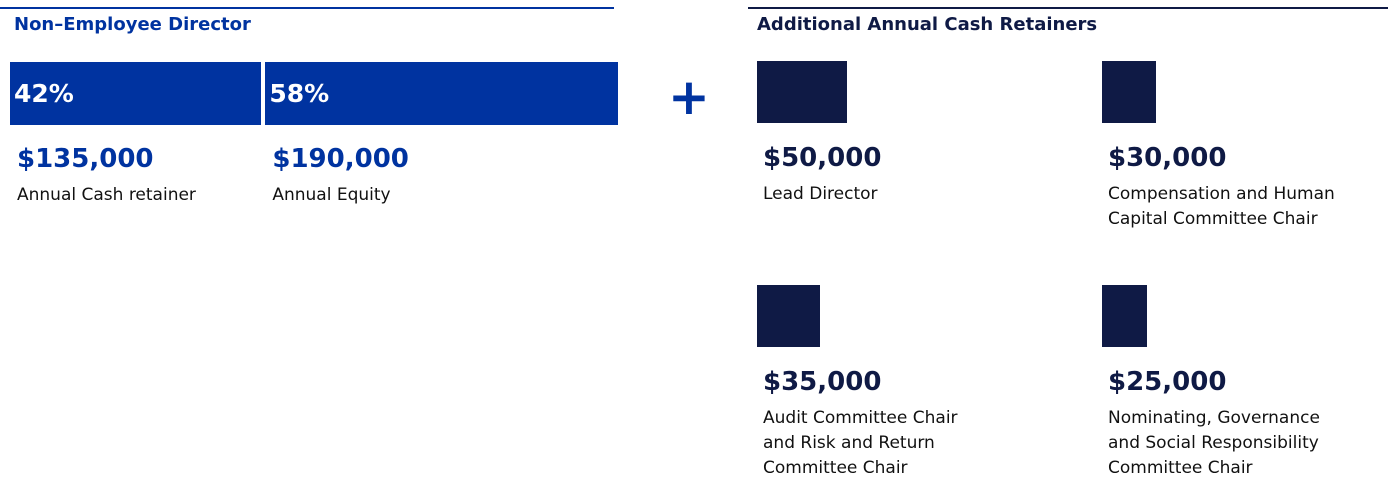 This screenshot has height=477, width=1388. What do you see at coordinates (44, 93) in the screenshot?
I see `percent-label: 42%` at bounding box center [44, 93].